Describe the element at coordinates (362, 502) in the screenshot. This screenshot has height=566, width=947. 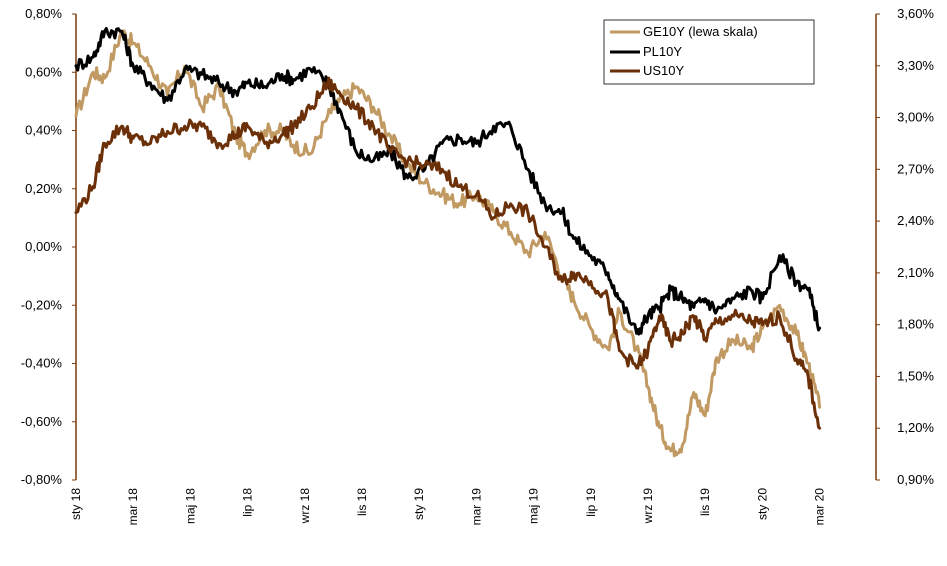
I see `x-tick-label: lis 18` at that location.